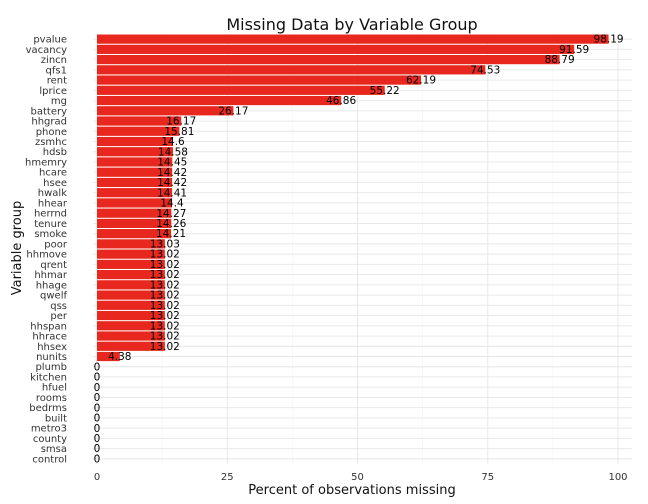 The height and width of the screenshot is (504, 648). Describe the element at coordinates (219, 100) in the screenshot. I see `bar-mg` at that location.